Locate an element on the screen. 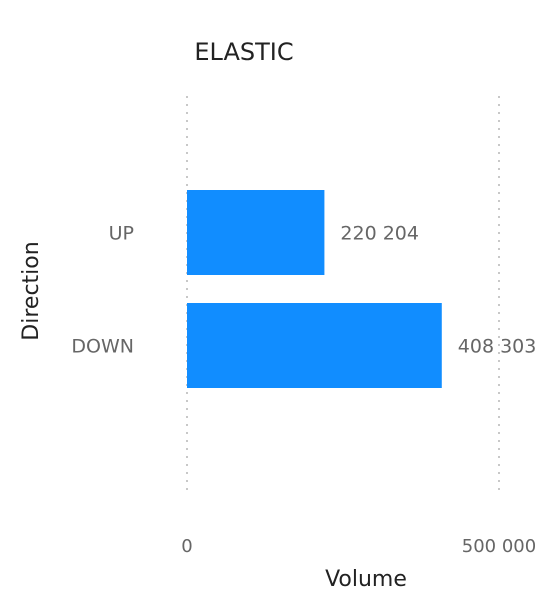  x-axis-label: Volume is located at coordinates (366, 579).